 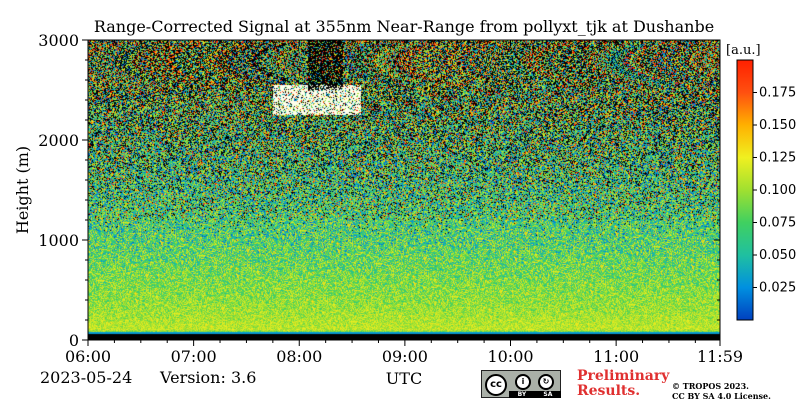 I want to click on version-label: Version: 3.6, so click(x=208, y=377).